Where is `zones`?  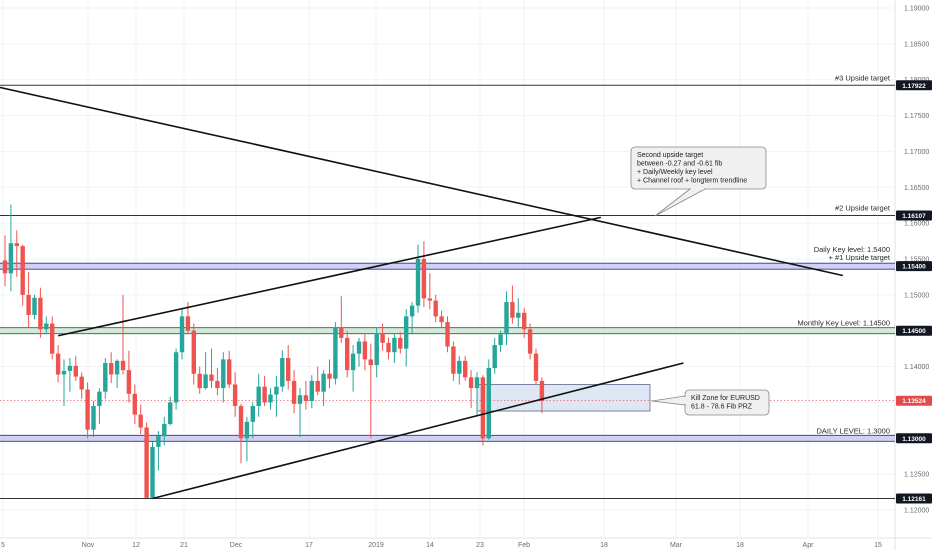 zones is located at coordinates (563, 398).